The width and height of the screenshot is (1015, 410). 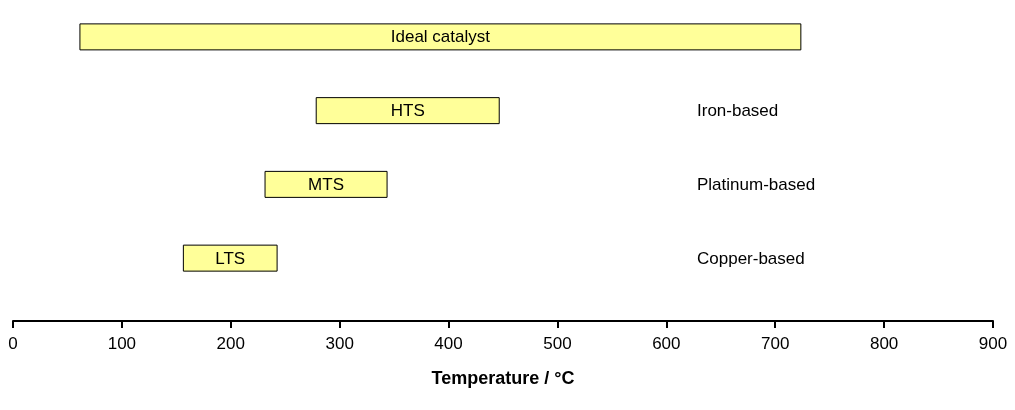 I want to click on x-tick-label: 900, so click(x=993, y=343).